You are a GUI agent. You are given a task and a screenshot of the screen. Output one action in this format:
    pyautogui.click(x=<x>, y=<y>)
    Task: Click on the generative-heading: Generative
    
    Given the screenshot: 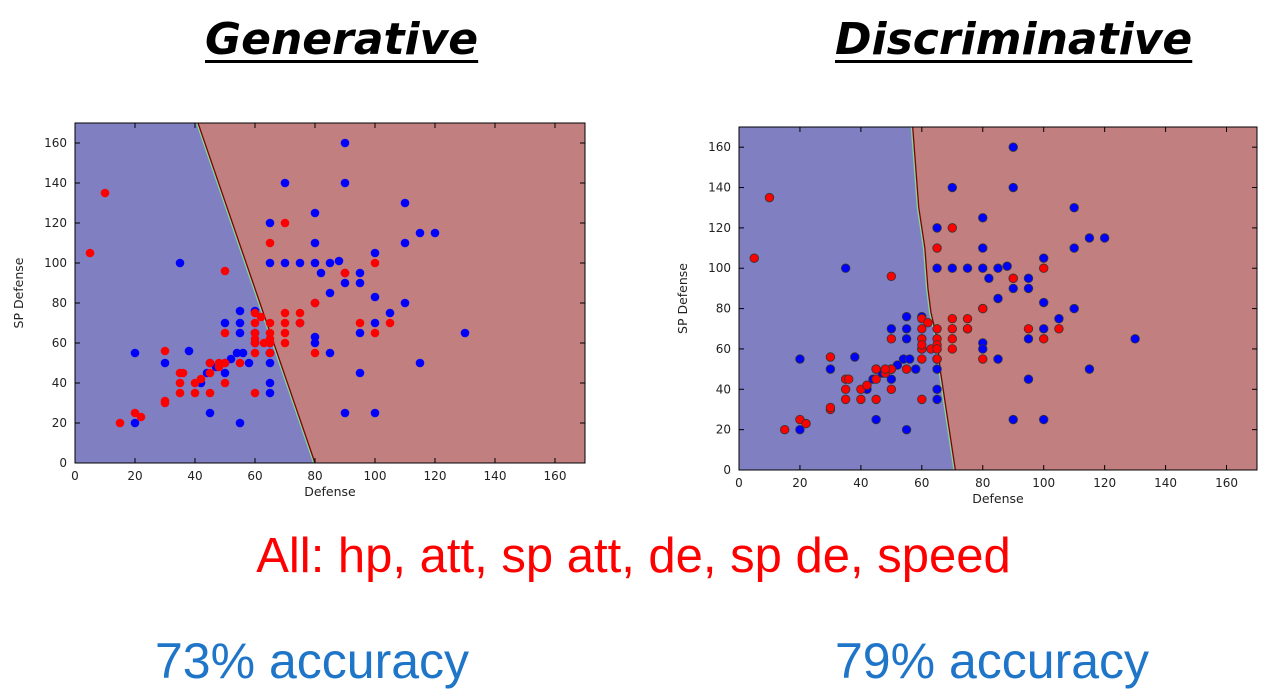 What is the action you would take?
    pyautogui.click(x=342, y=39)
    